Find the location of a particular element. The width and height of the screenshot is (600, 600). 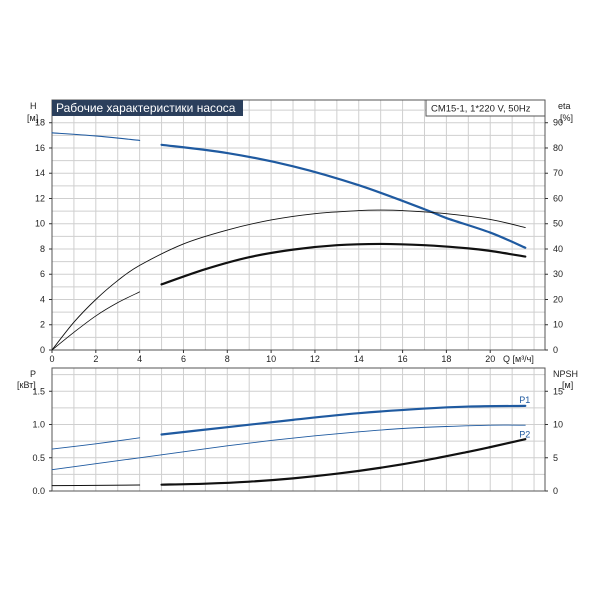

chart-title: Рабочие характеристики насоса is located at coordinates (146, 108).